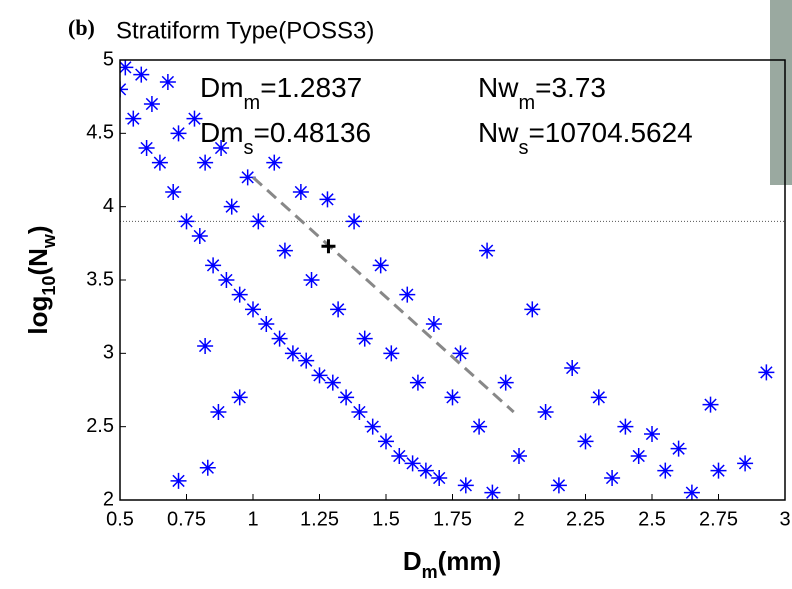 Image resolution: width=792 pixels, height=589 pixels. I want to click on y-axis-label: log10(Nw), so click(41, 279).